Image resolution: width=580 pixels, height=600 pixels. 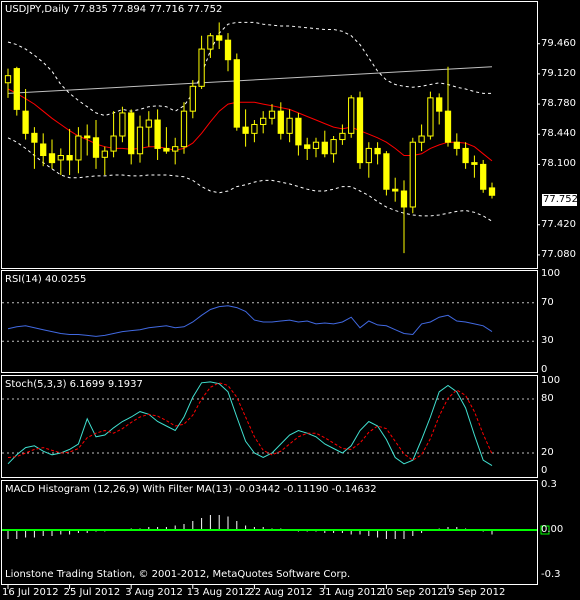 I want to click on macd-tick-label: 0.00, so click(x=552, y=529).